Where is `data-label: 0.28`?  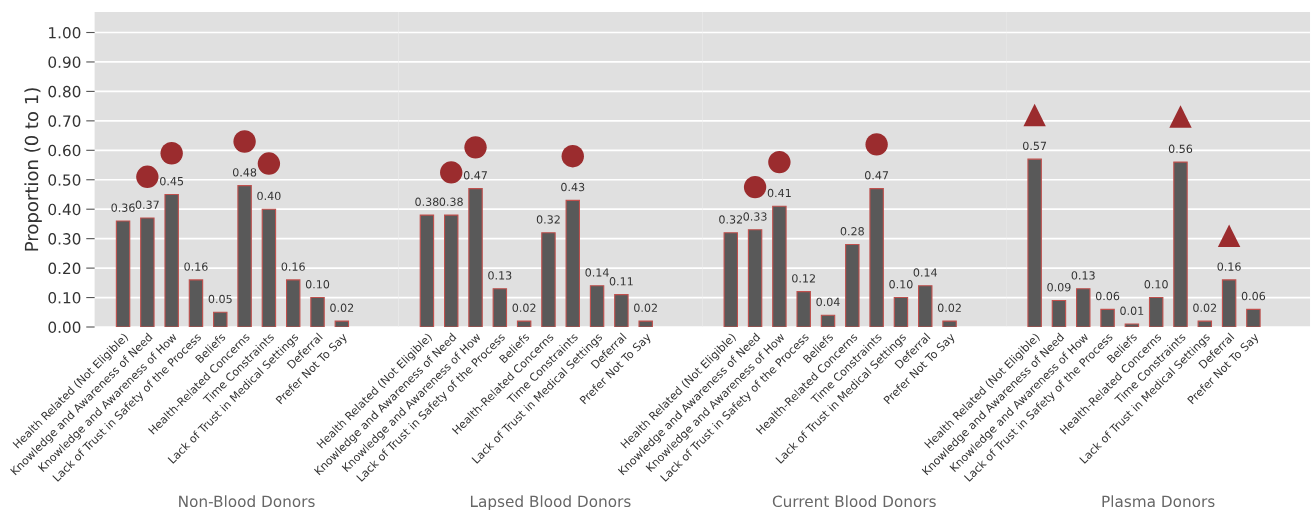 data-label: 0.28 is located at coordinates (852, 231).